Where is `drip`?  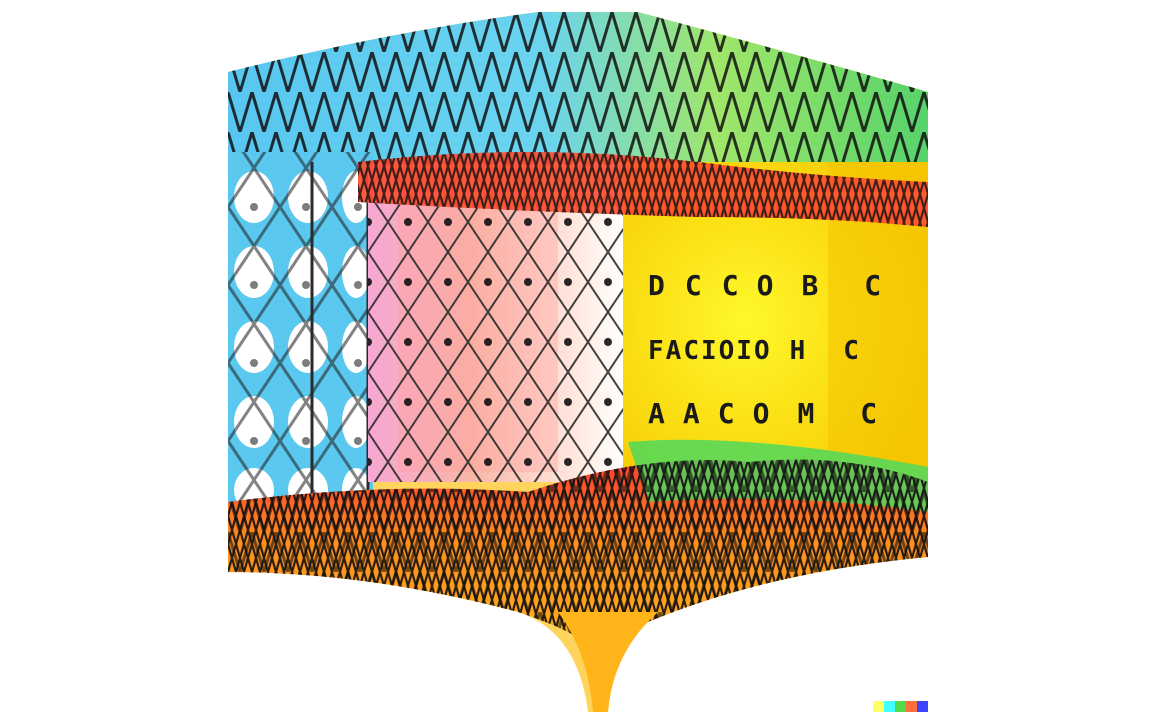 drip is located at coordinates (608, 662).